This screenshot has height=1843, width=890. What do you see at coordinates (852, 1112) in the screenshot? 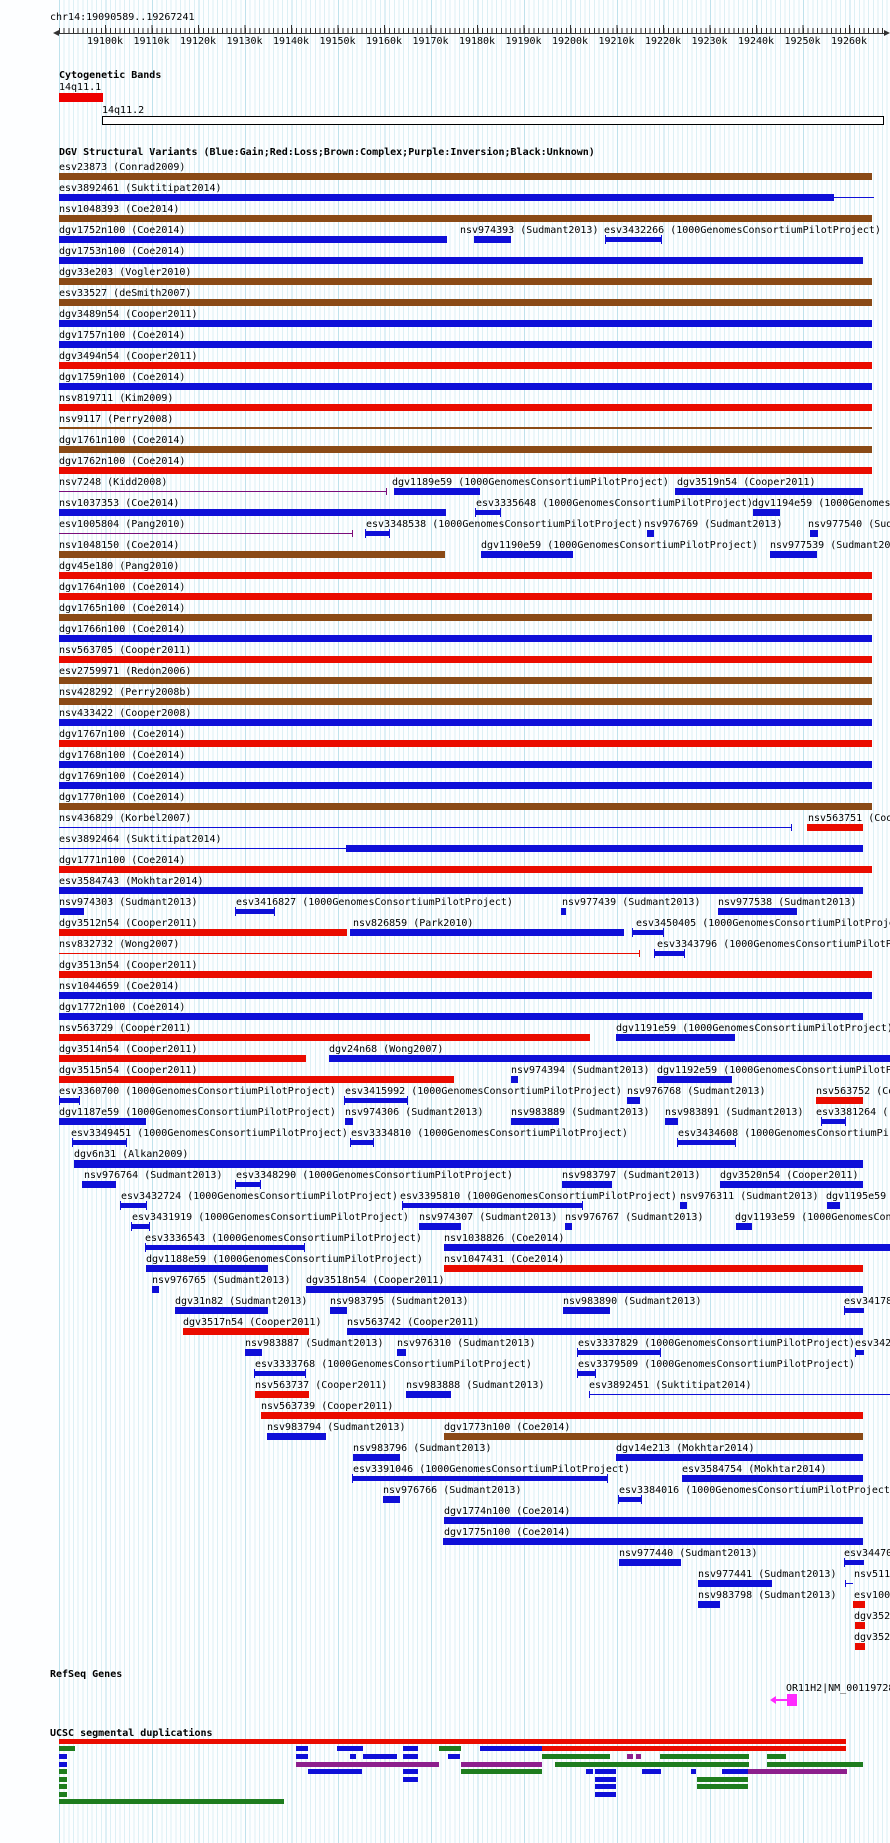
I see `variant-label: esv3381264 (` at bounding box center [852, 1112].